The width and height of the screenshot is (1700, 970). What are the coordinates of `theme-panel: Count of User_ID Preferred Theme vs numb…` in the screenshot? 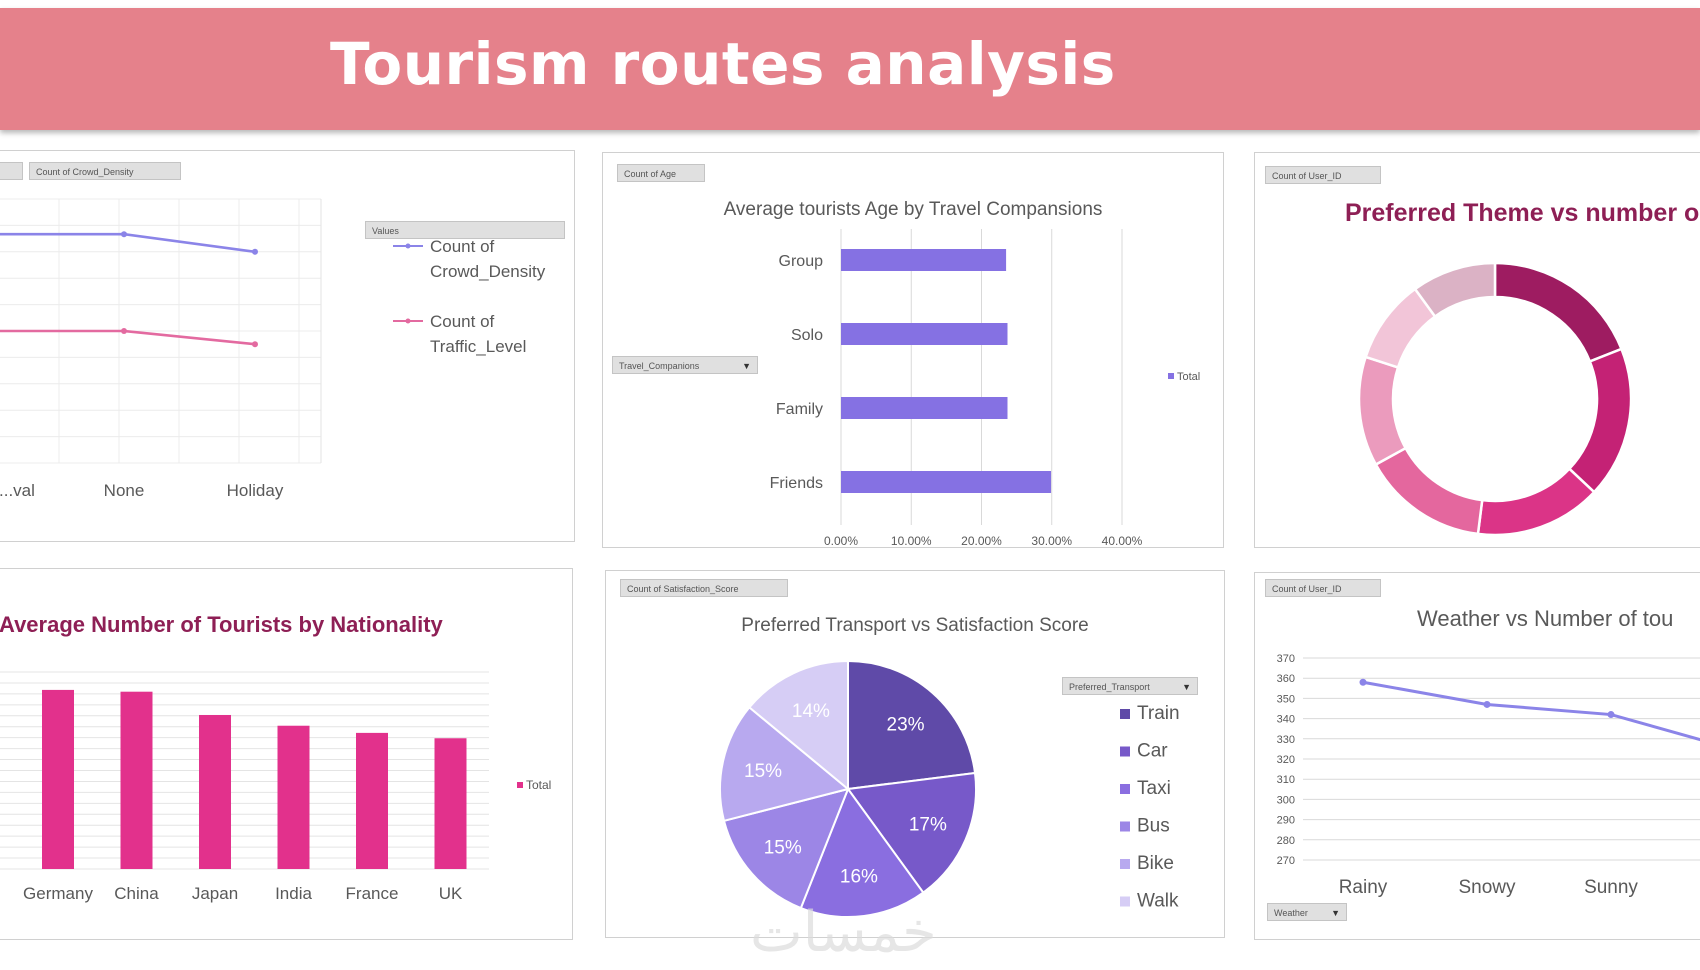 It's located at (1477, 350).